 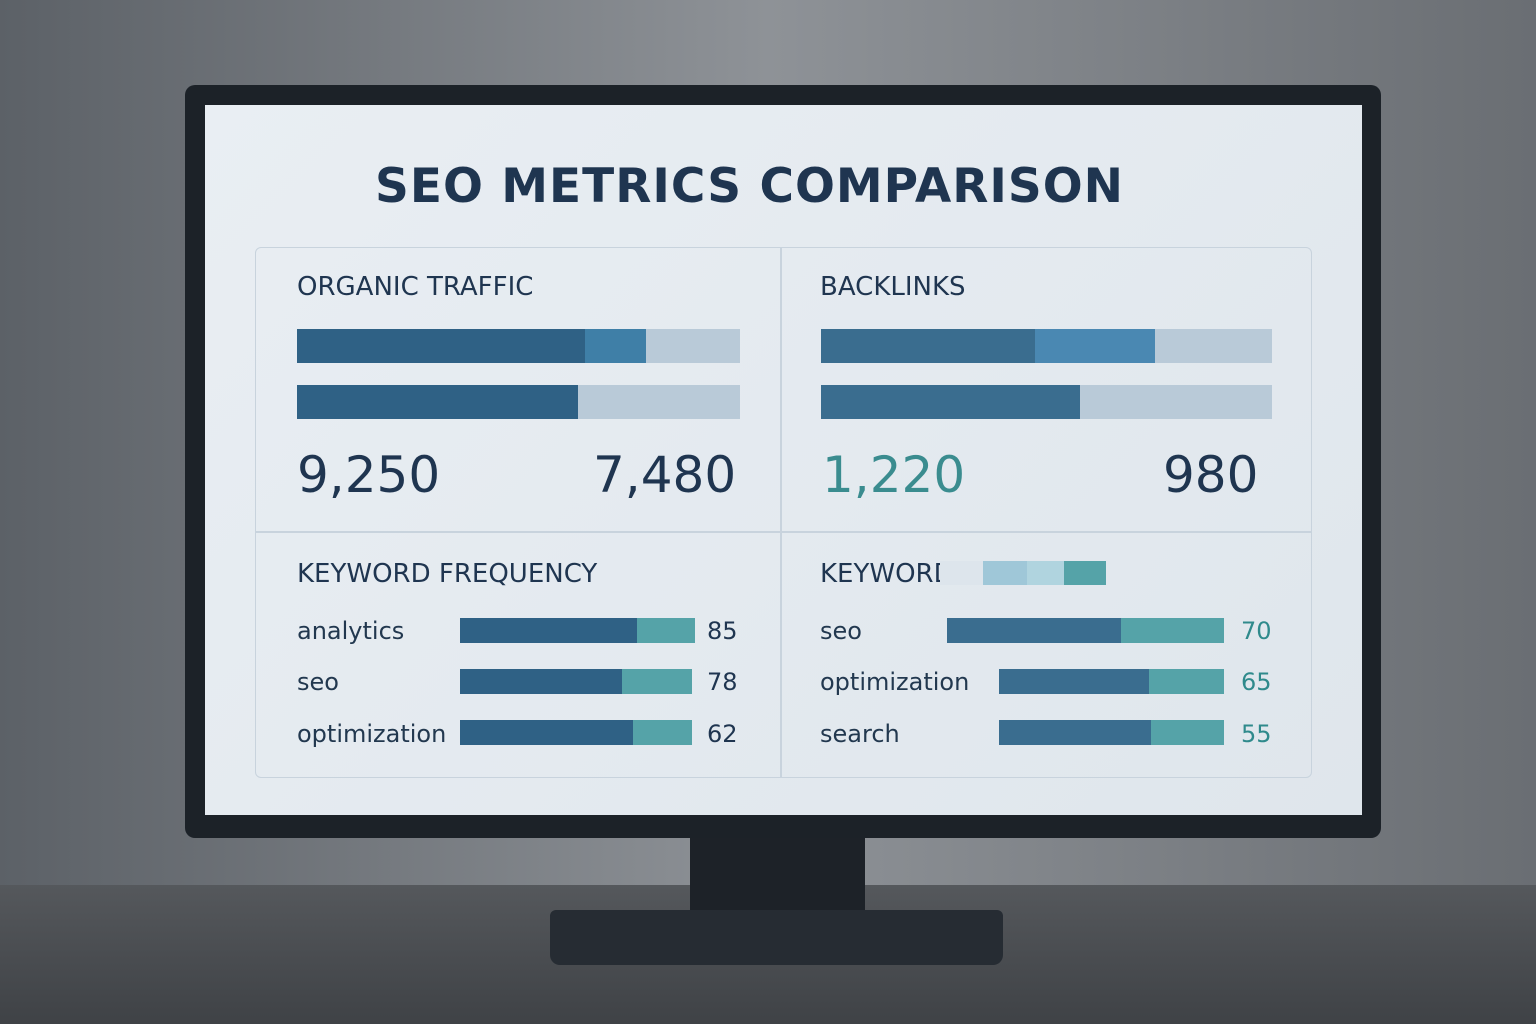 What do you see at coordinates (369, 475) in the screenshot?
I see `metric-value: 9,250` at bounding box center [369, 475].